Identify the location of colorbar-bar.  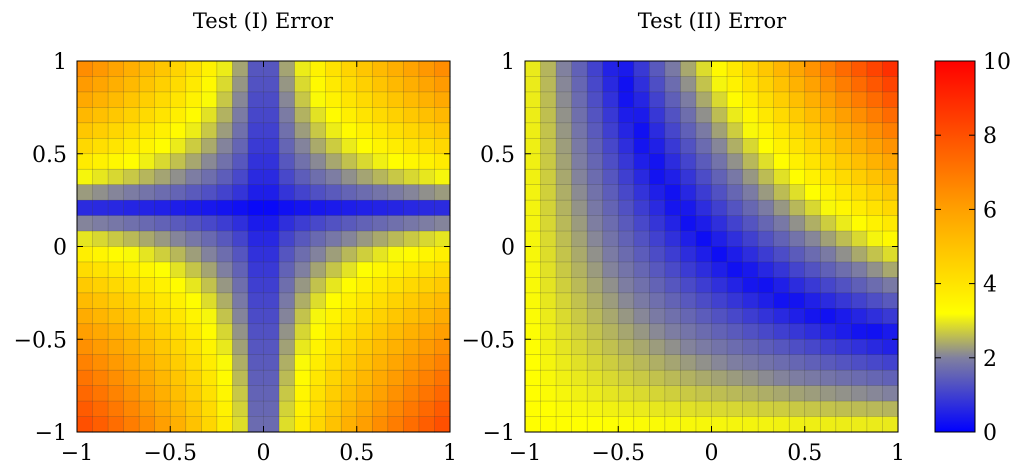
(955, 246).